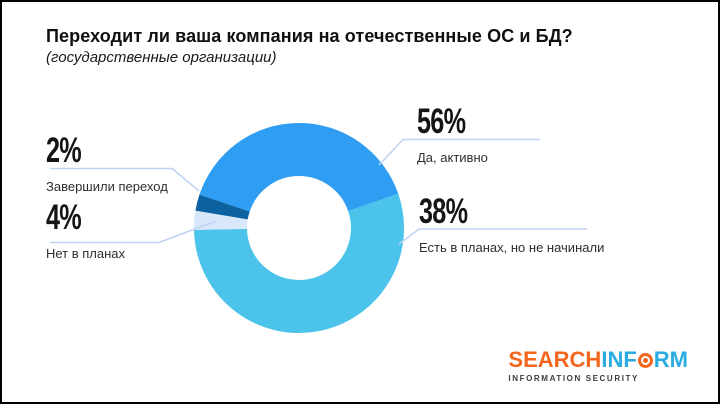  Describe the element at coordinates (670, 359) in the screenshot. I see `logo-rm-text: RM` at that location.